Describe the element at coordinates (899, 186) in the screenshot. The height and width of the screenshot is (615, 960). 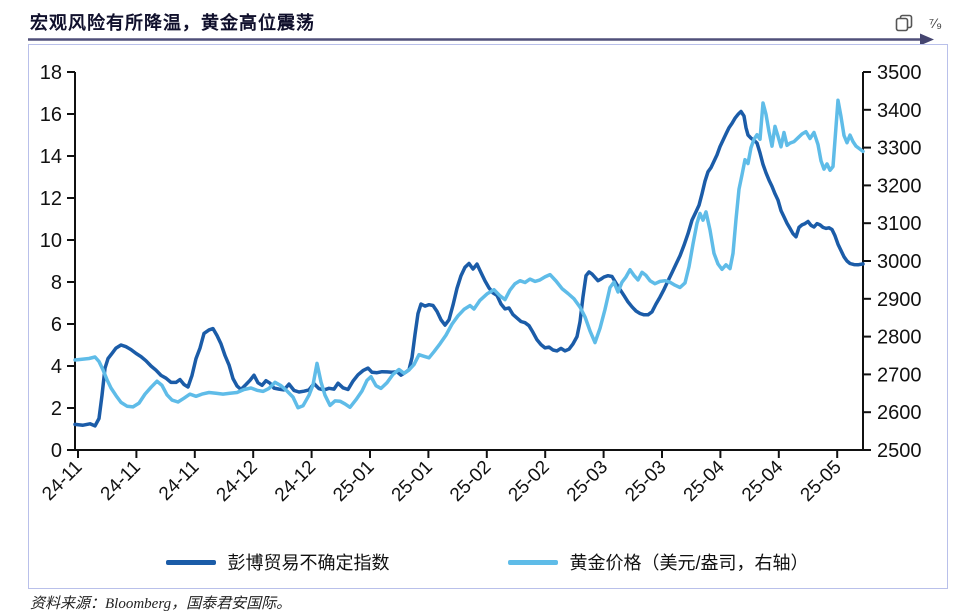
I see `svg-text: 3200` at that location.